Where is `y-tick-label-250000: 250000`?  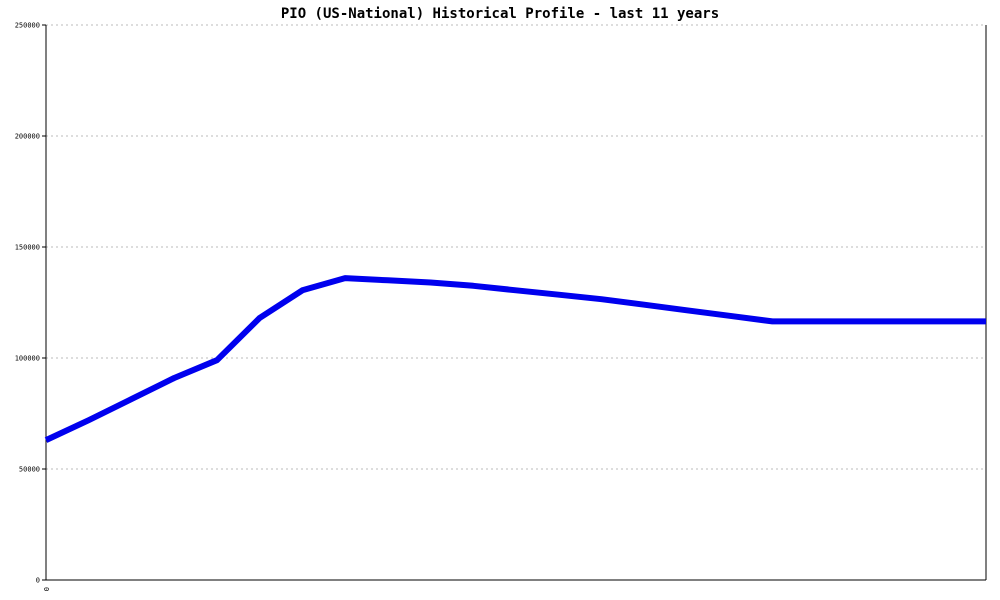
y-tick-label-250000: 250000 is located at coordinates (27, 26).